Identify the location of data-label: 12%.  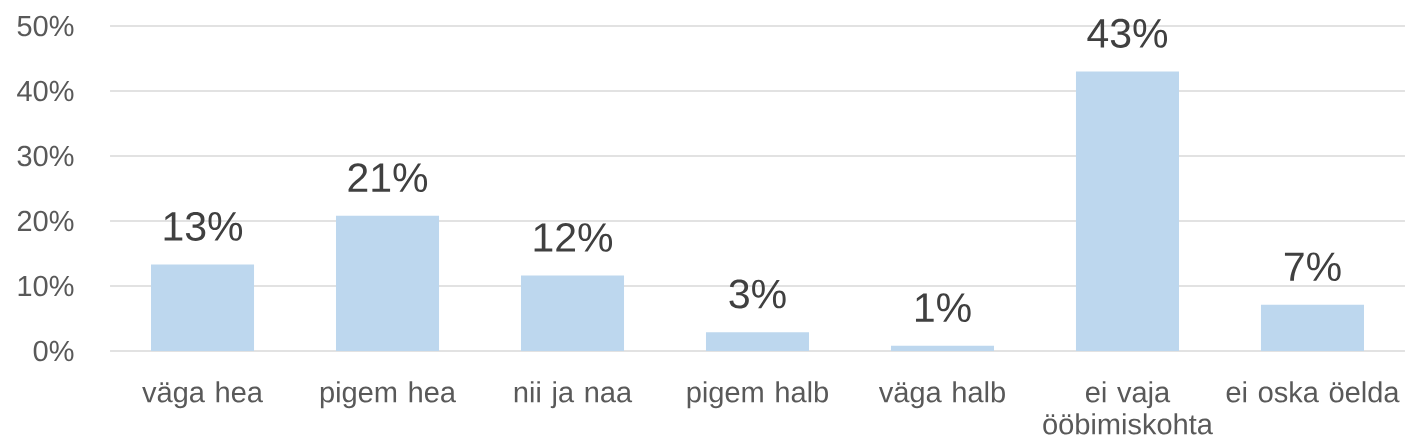
(573, 237).